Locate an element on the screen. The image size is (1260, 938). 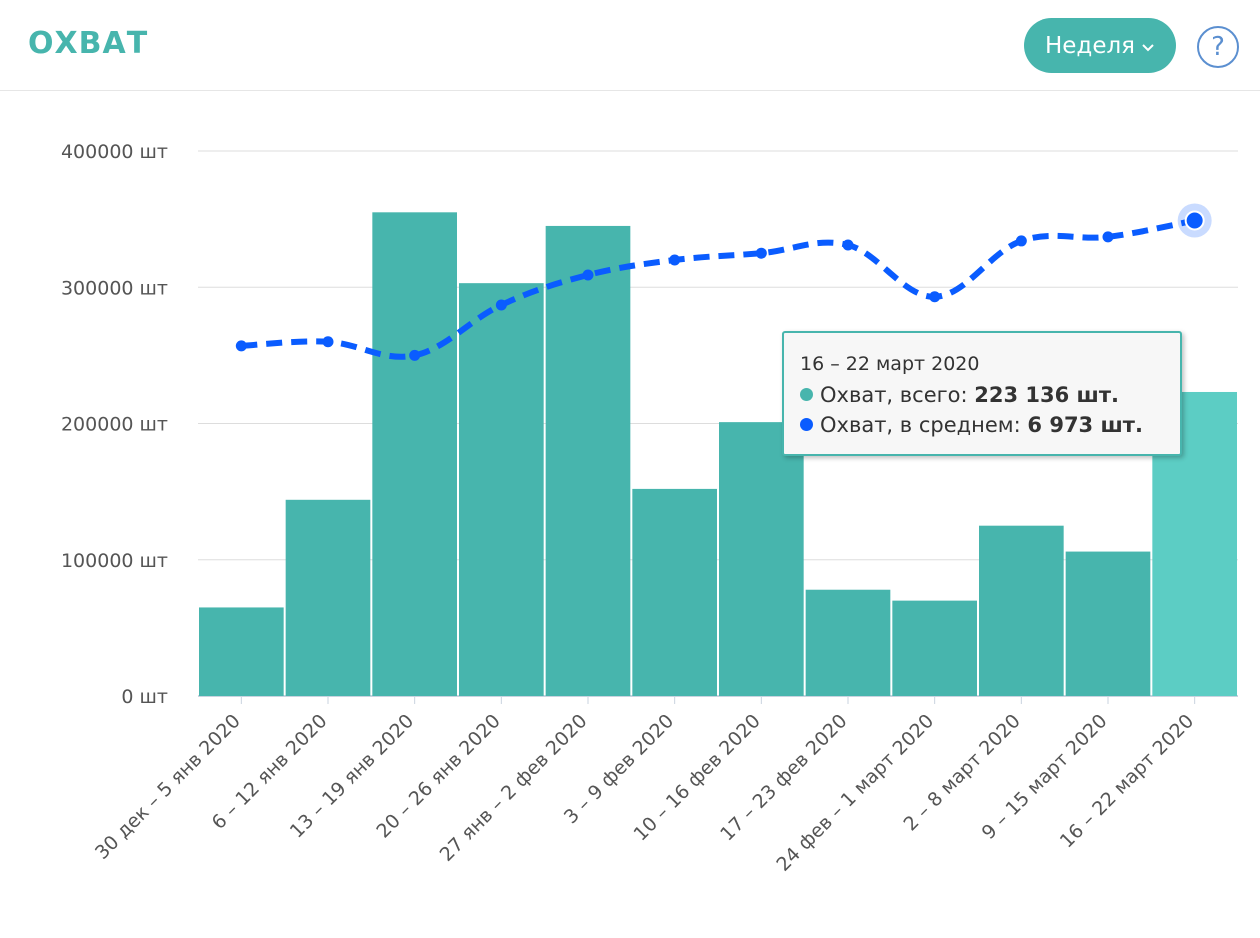
tooltip-average-value: 6 973 шт. is located at coordinates (1085, 425).